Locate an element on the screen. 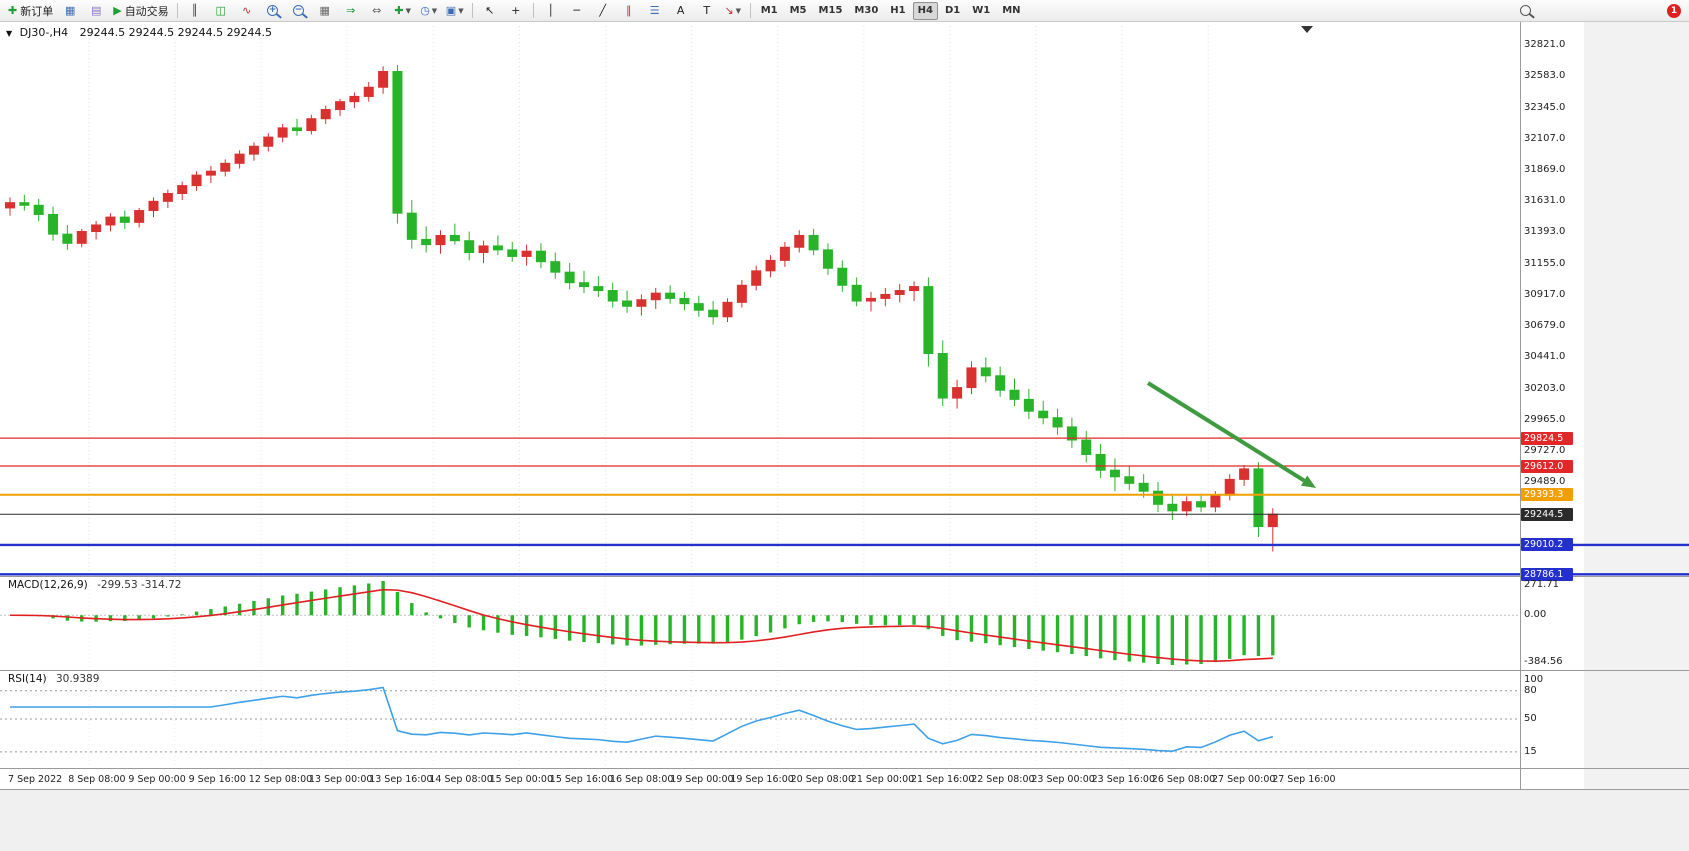 The width and height of the screenshot is (1689, 851). dropdown-caret-icon: ▼ is located at coordinates (461, 10).